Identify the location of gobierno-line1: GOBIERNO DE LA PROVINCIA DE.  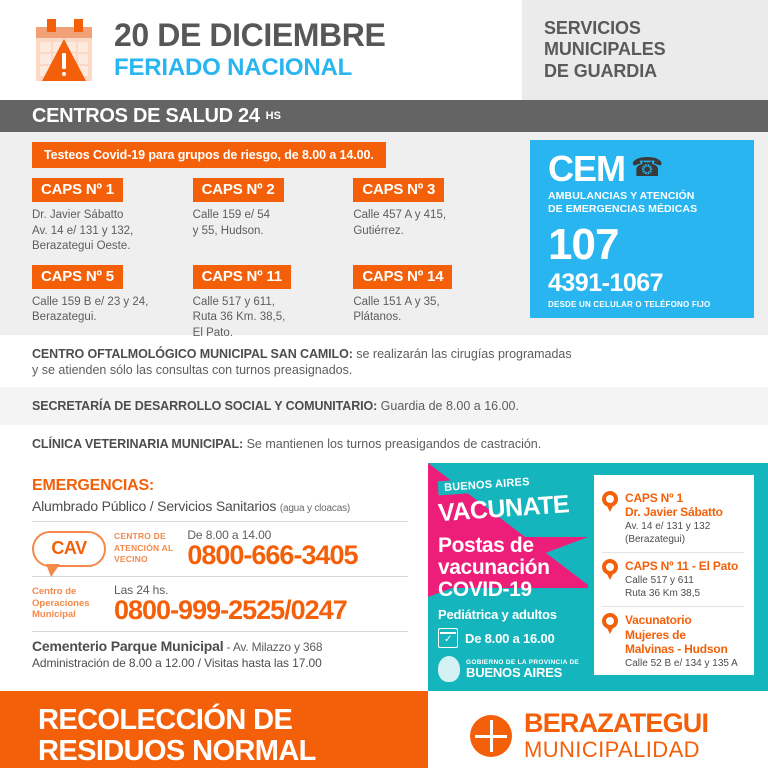
(523, 663).